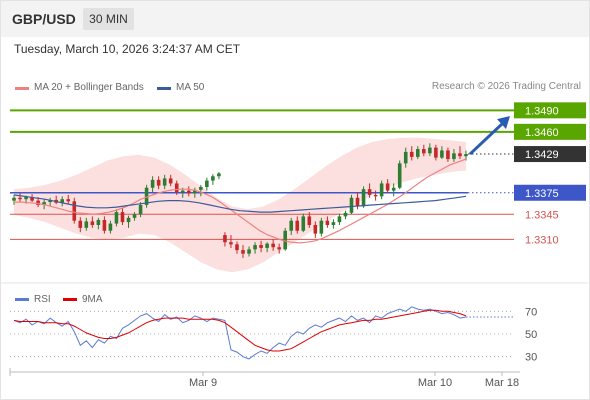 This screenshot has height=400, width=590. I want to click on pivot-label: 1.3375, so click(542, 194).